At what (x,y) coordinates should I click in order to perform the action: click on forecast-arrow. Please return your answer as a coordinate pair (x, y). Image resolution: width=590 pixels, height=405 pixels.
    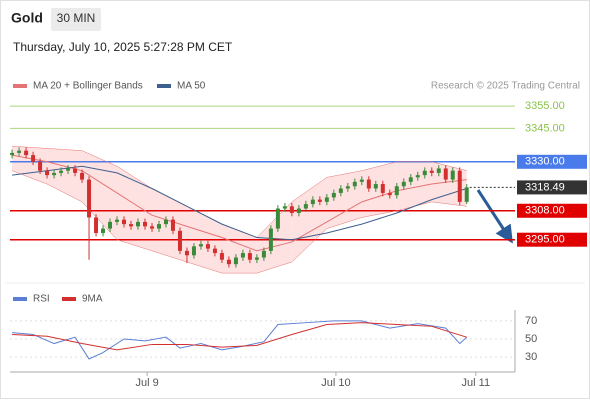
    Looking at the image, I should click on (494, 216).